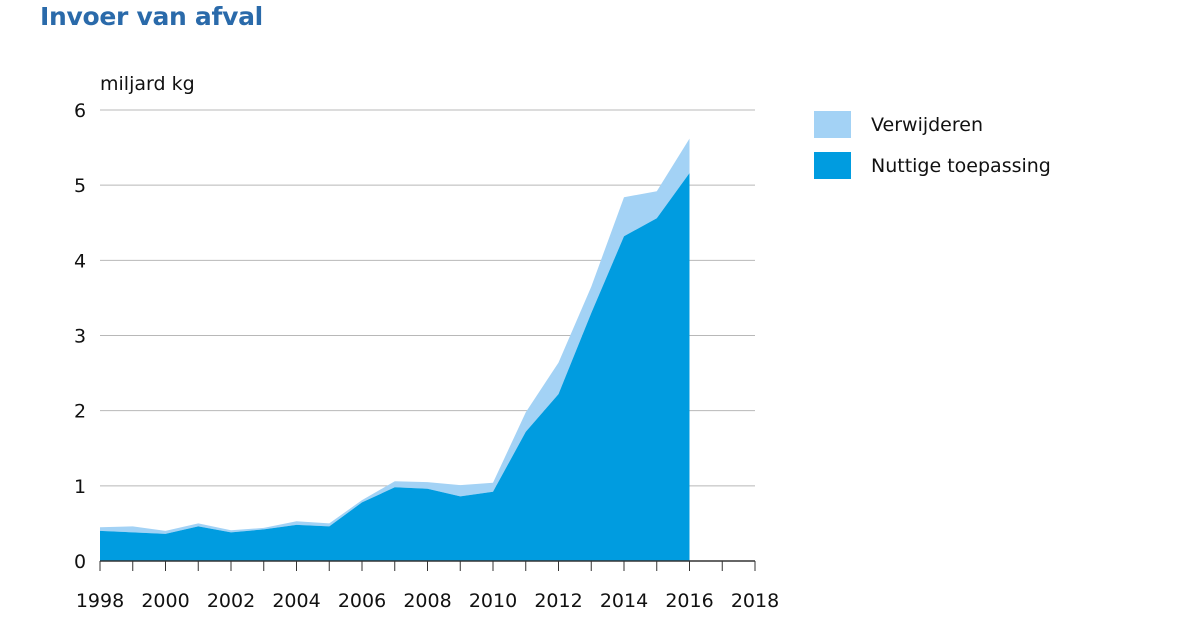  I want to click on x-tick-label: 2004, so click(296, 601).